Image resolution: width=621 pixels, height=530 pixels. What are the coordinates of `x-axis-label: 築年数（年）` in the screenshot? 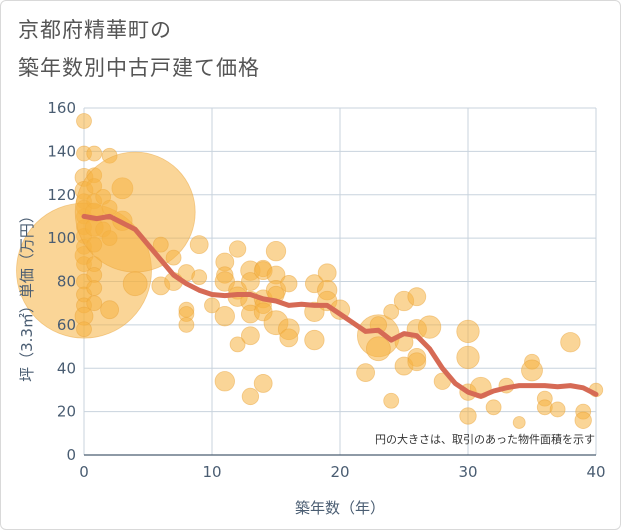 It's located at (340, 508).